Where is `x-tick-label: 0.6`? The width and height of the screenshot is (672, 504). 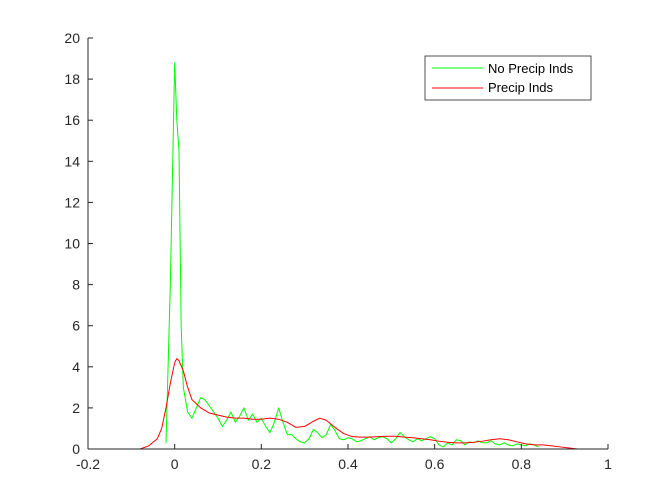 x-tick-label: 0.6 is located at coordinates (435, 464).